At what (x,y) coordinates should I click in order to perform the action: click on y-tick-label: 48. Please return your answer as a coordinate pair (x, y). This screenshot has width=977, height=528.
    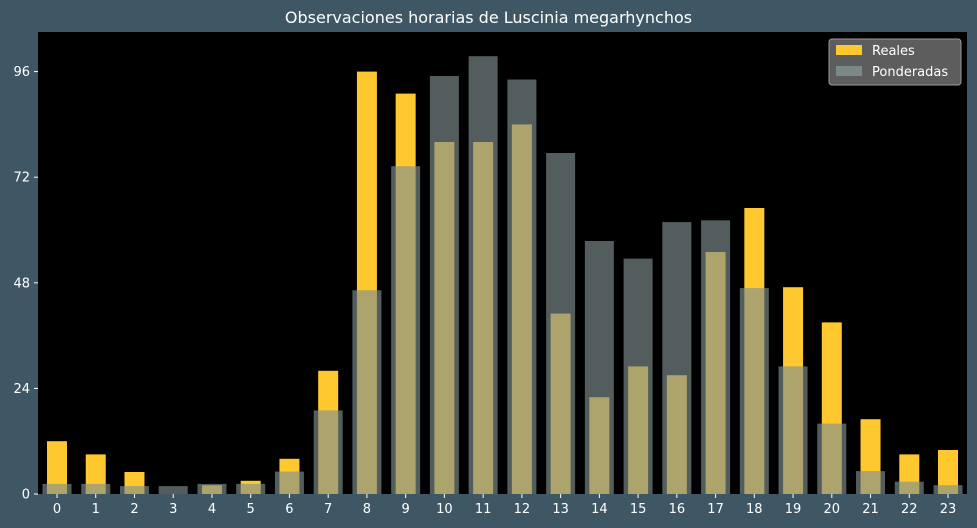
    Looking at the image, I should click on (21, 283).